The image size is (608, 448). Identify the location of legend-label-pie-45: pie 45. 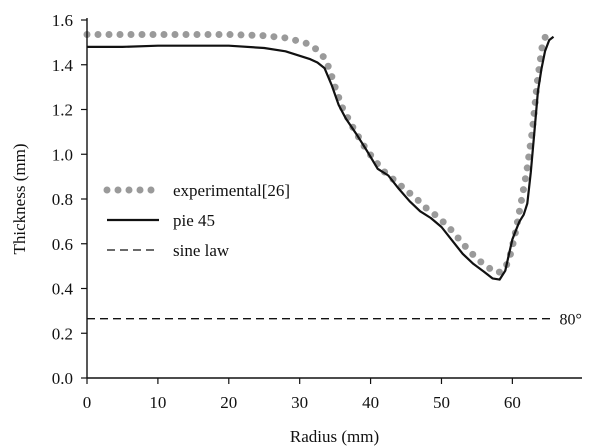
(194, 220).